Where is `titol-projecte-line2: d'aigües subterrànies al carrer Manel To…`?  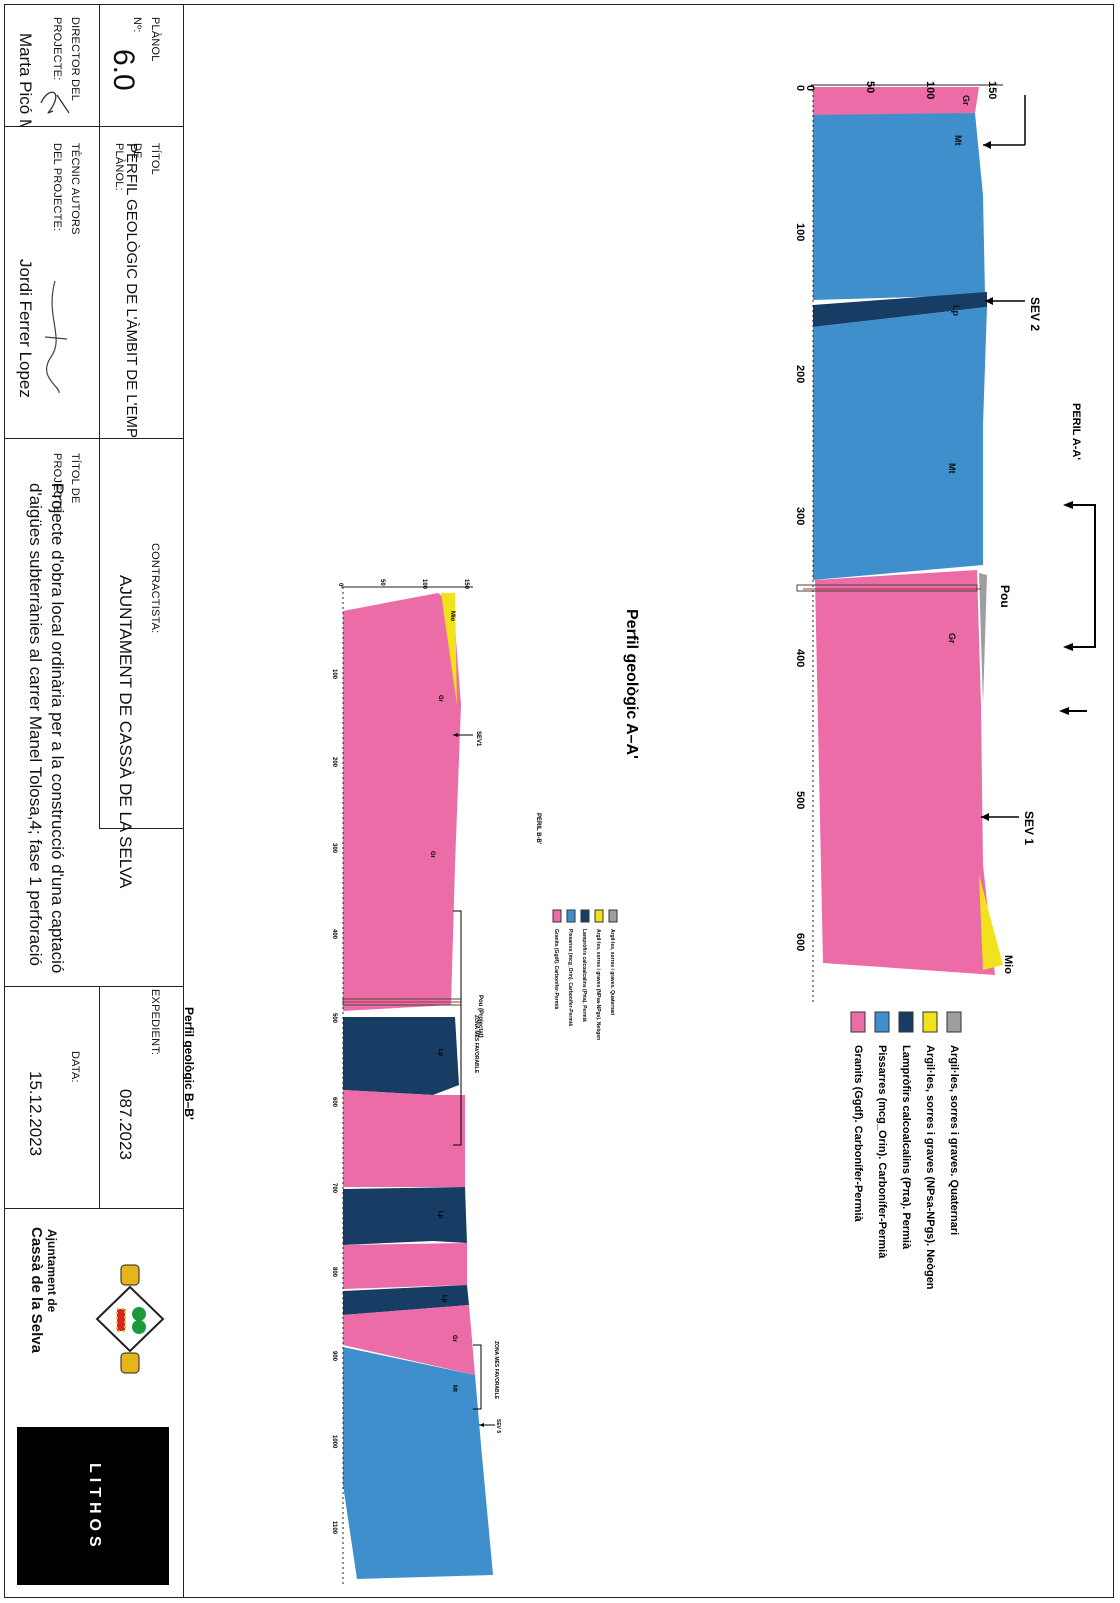 titol-projecte-line2: d'aigües subterrànies al carrer Manel To… is located at coordinates (35, 724).